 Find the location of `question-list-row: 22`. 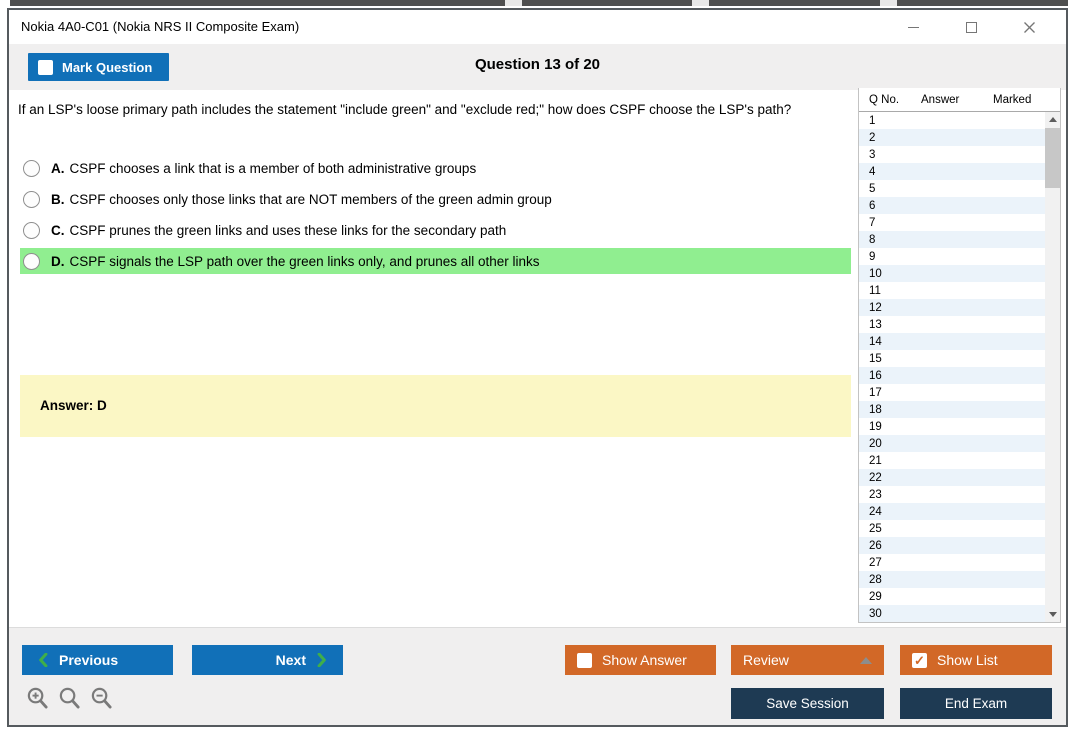

question-list-row: 22 is located at coordinates (953, 477).